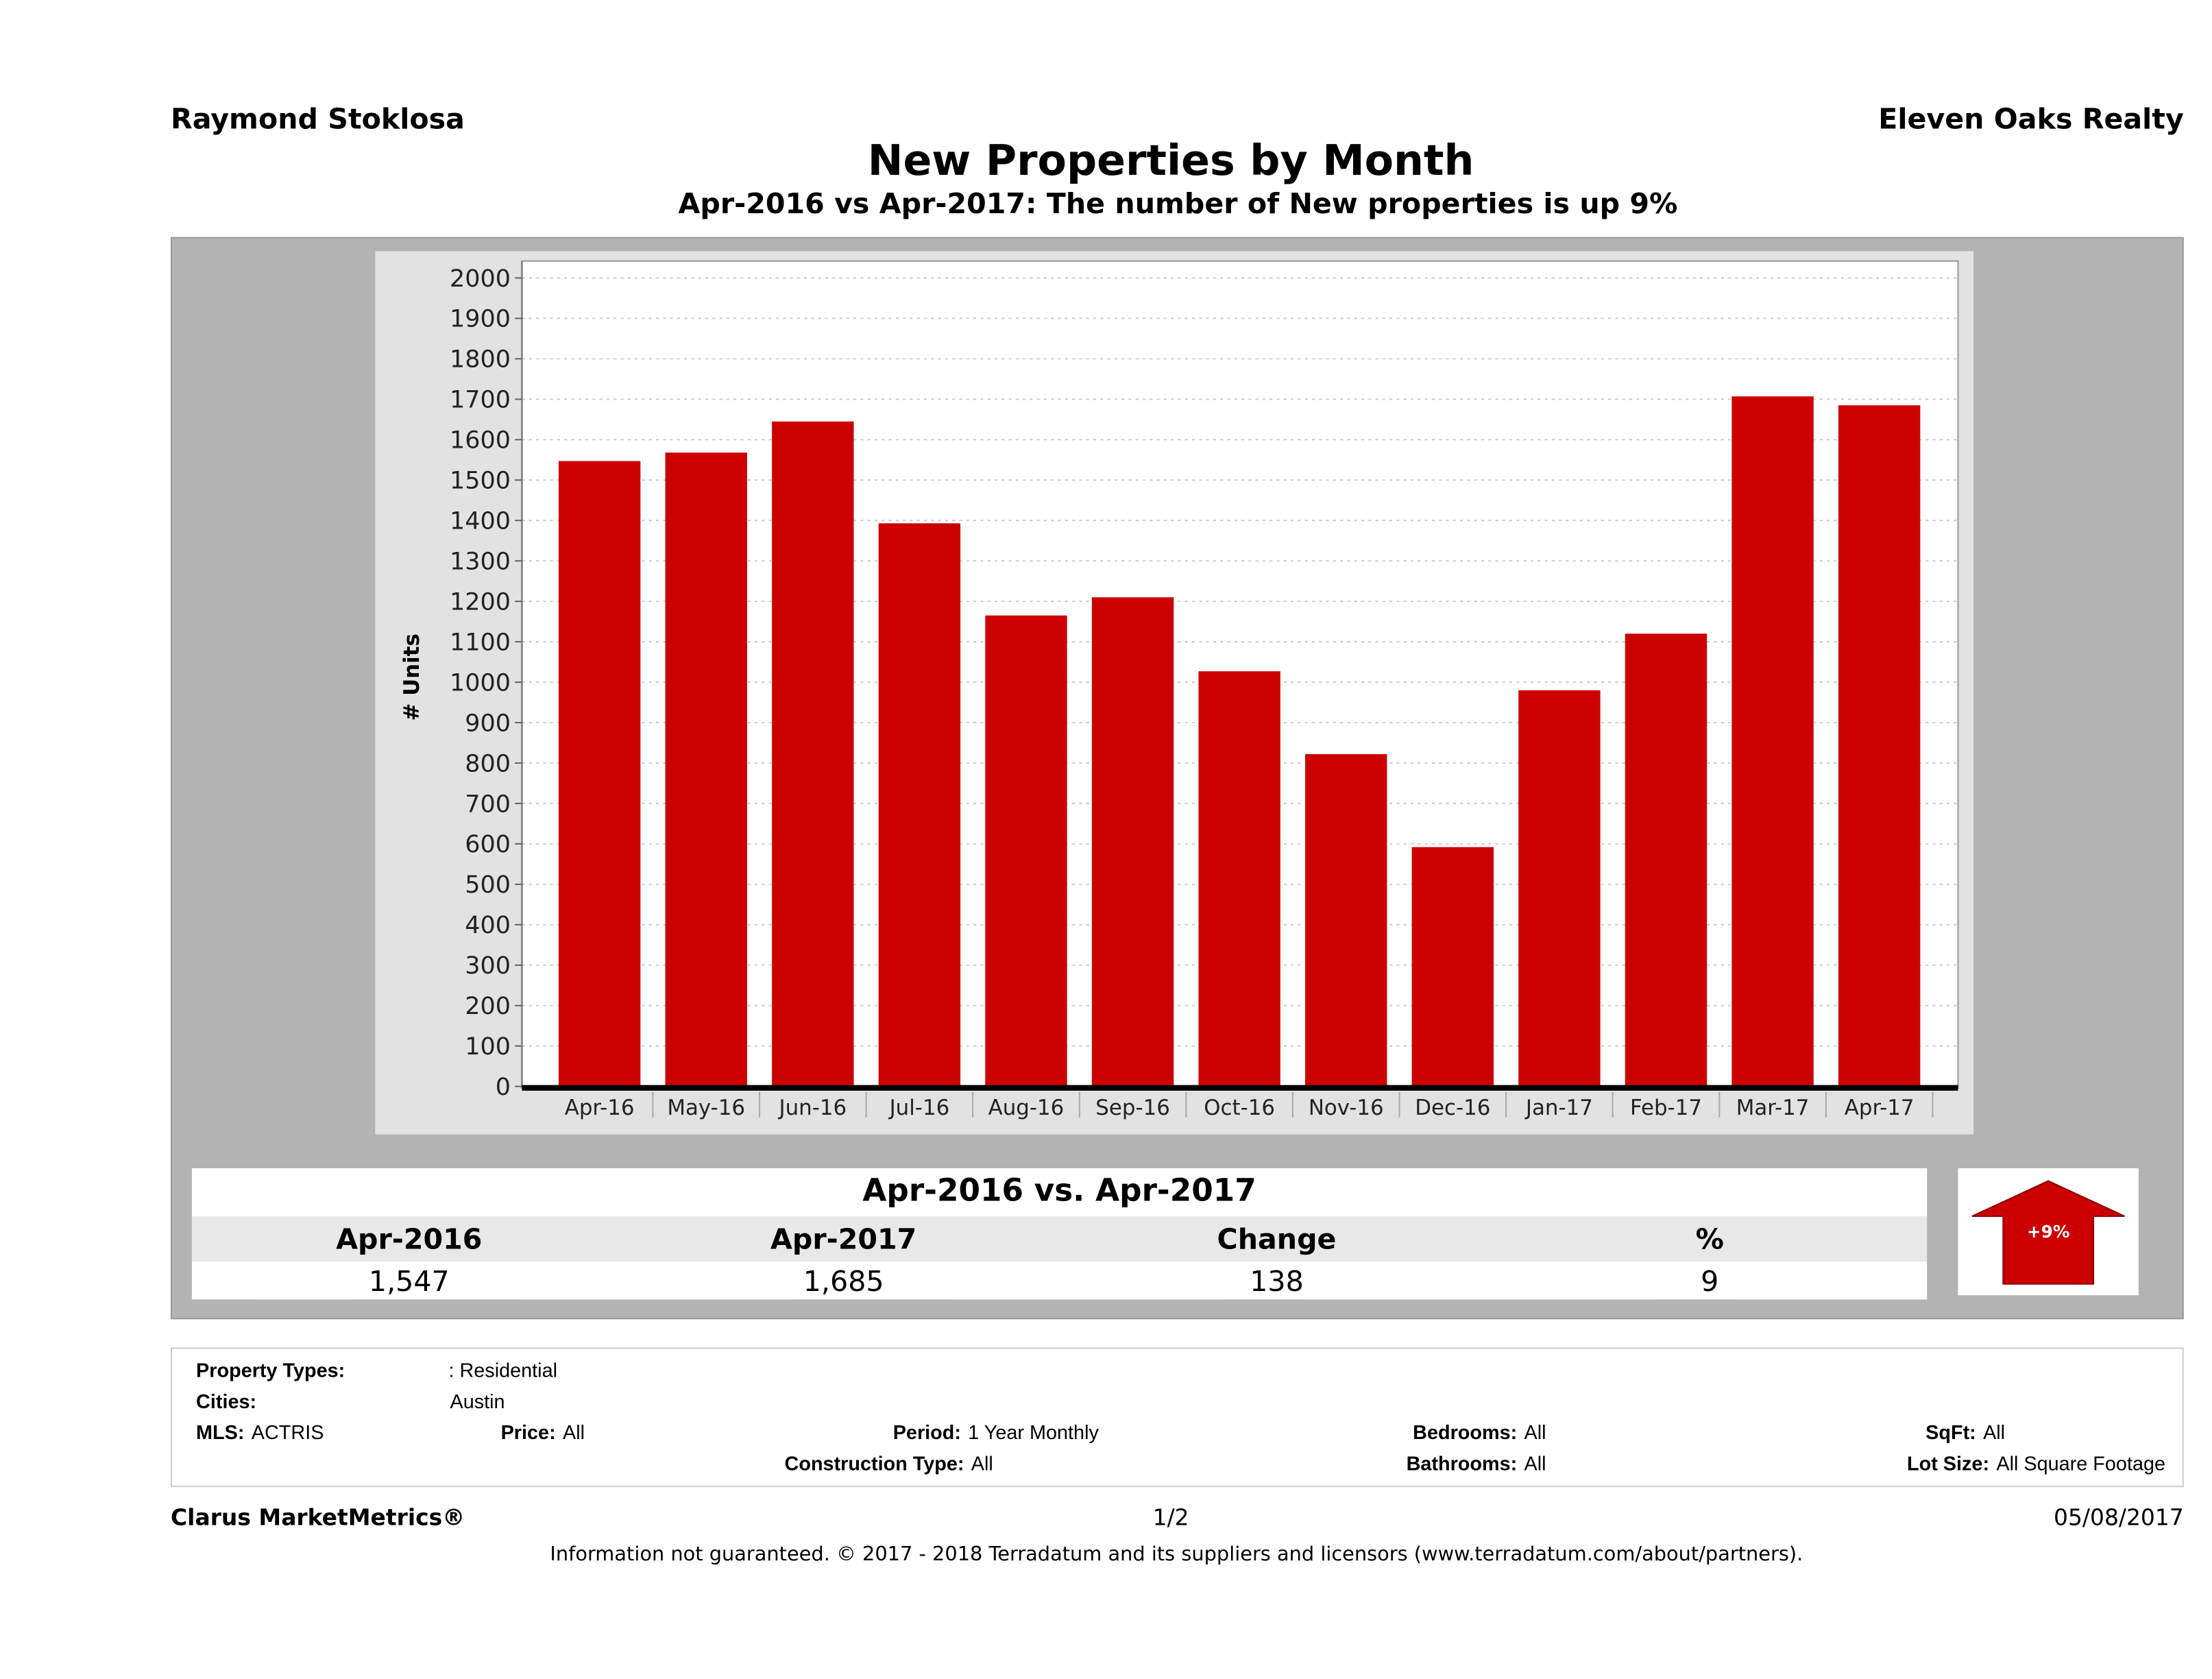 The width and height of the screenshot is (2212, 1679). I want to click on construction-value: All, so click(982, 1463).